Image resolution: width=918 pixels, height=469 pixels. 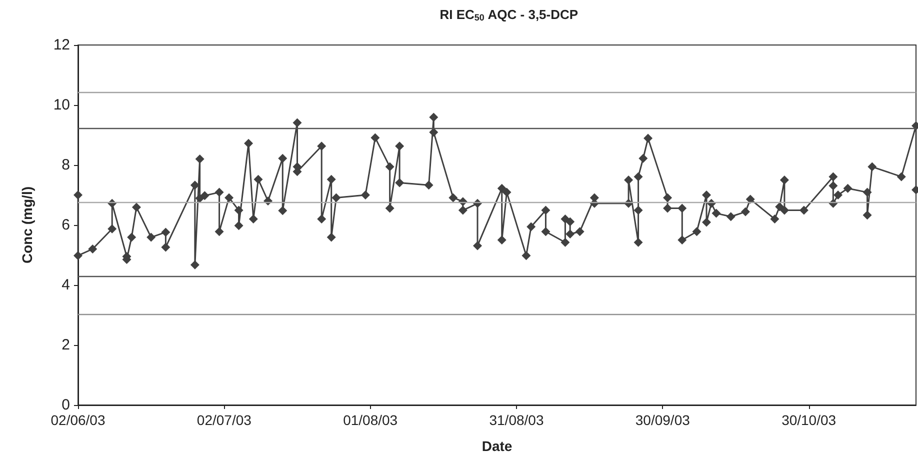 I want to click on x-tick-label: 30/10/03, so click(x=809, y=420).